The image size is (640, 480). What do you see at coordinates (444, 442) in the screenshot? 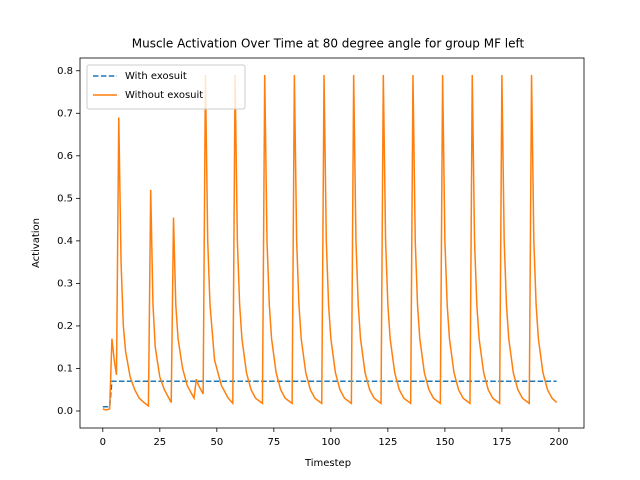
I see `x-tick-label: 150` at bounding box center [444, 442].